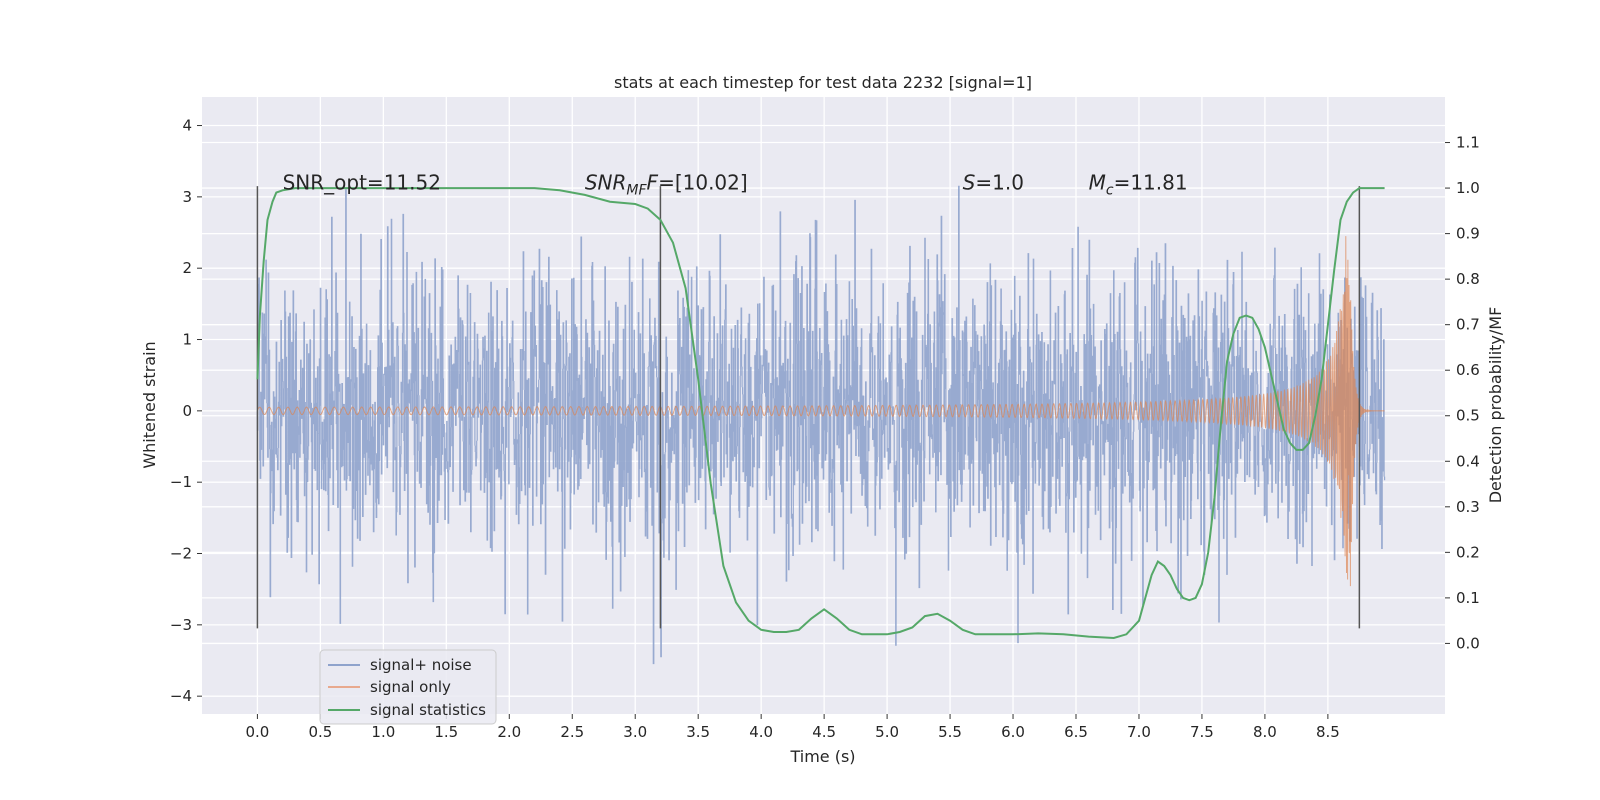 The image size is (1600, 800). What do you see at coordinates (666, 185) in the screenshot?
I see `annotation-snr-mf: SNRMFF=[10.02]` at bounding box center [666, 185].